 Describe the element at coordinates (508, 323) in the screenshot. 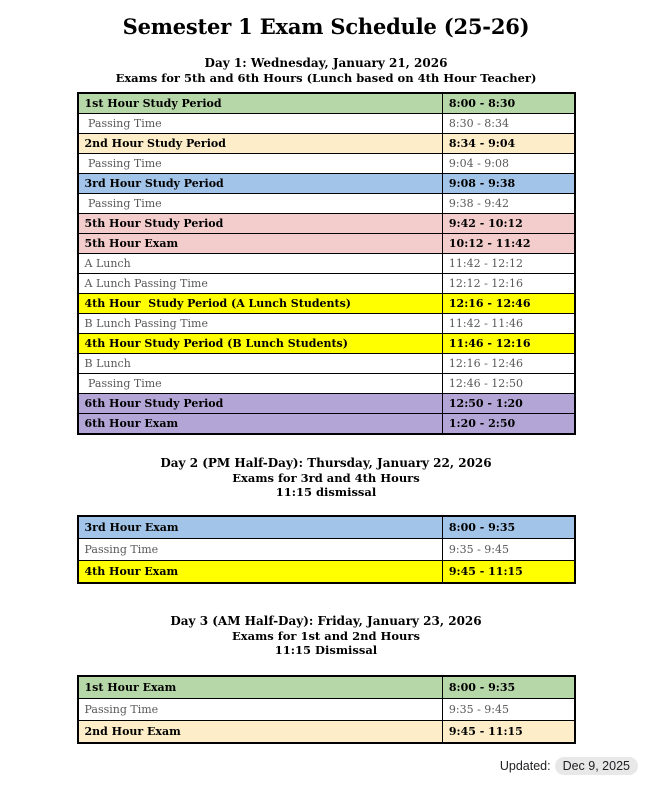

I see `time-range-cell: 11:42 - 11:46` at that location.